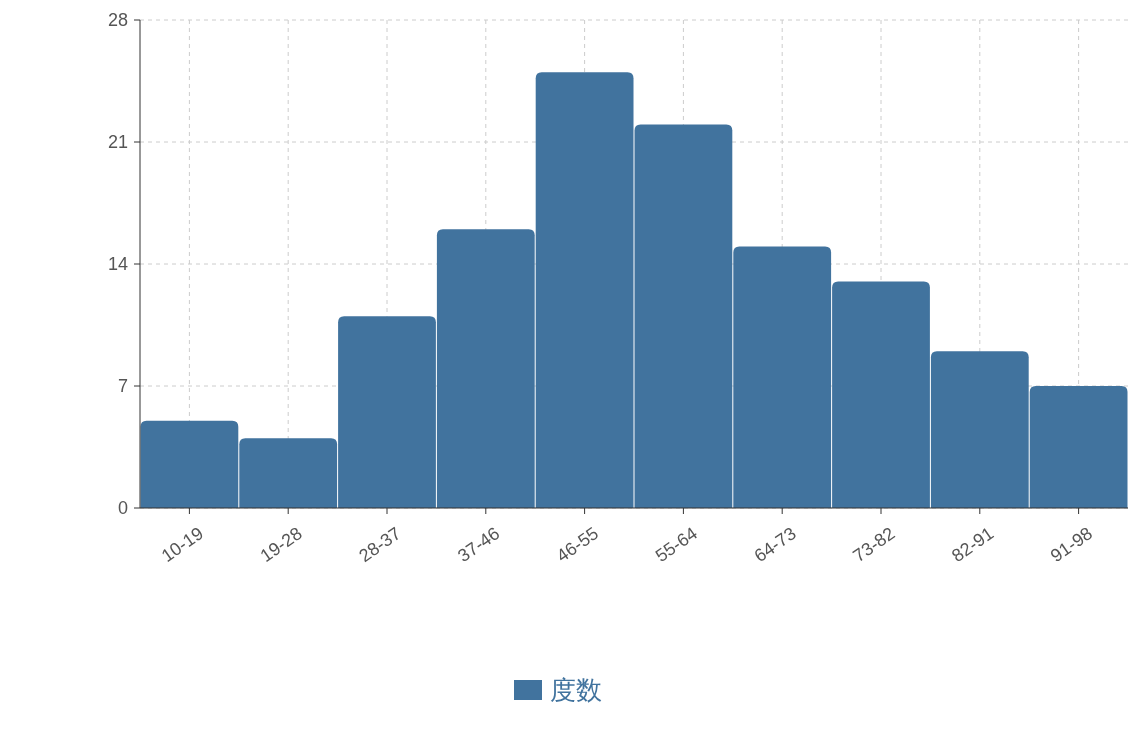 This screenshot has width=1148, height=736. Describe the element at coordinates (117, 142) in the screenshot. I see `y-tick-label: 21` at that location.